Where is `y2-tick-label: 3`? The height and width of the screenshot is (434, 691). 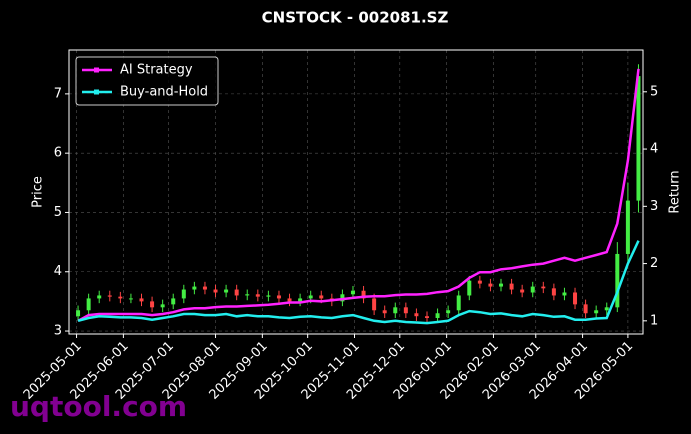 y2-tick-label: 3 is located at coordinates (654, 206).